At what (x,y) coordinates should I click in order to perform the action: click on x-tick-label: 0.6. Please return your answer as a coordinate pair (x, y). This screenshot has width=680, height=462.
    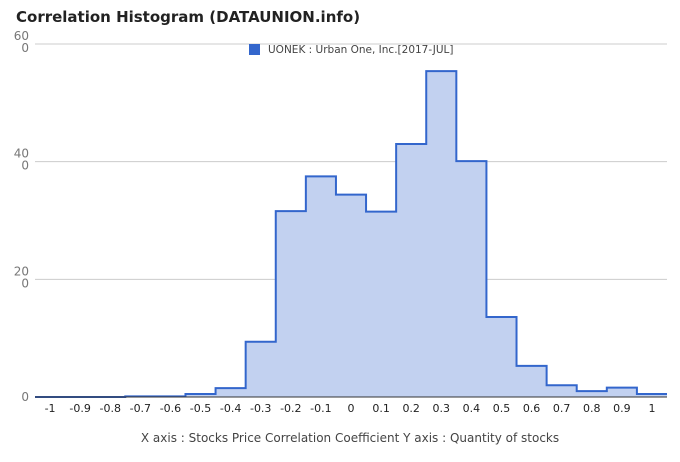
    Looking at the image, I should click on (532, 408).